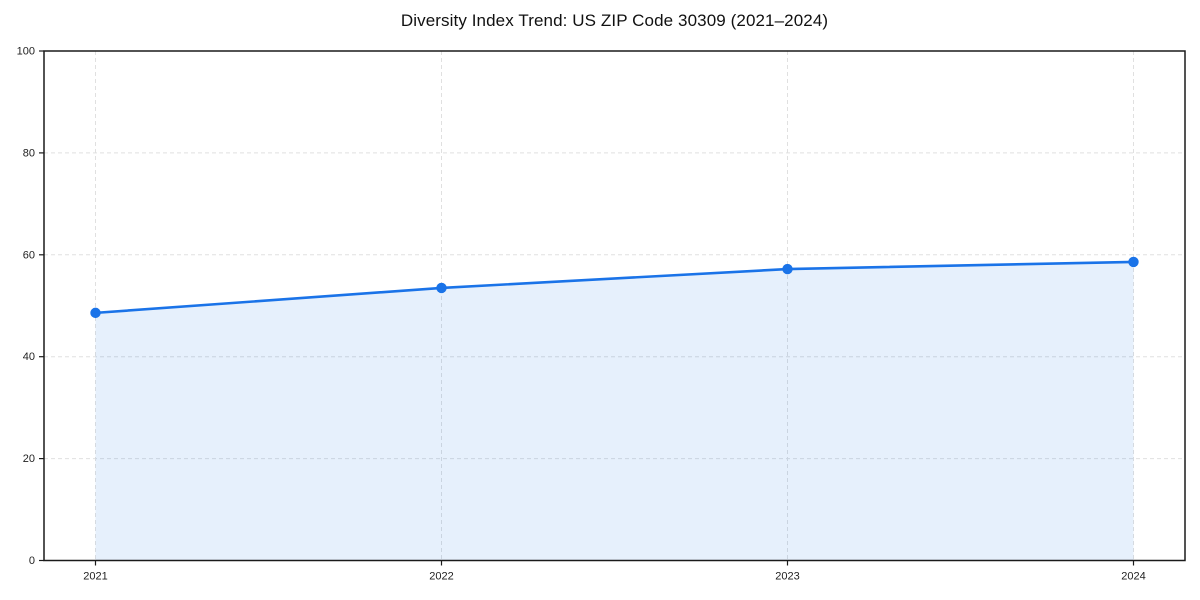 The height and width of the screenshot is (600, 1200). I want to click on x-tick-label: 2024, so click(1133, 577).